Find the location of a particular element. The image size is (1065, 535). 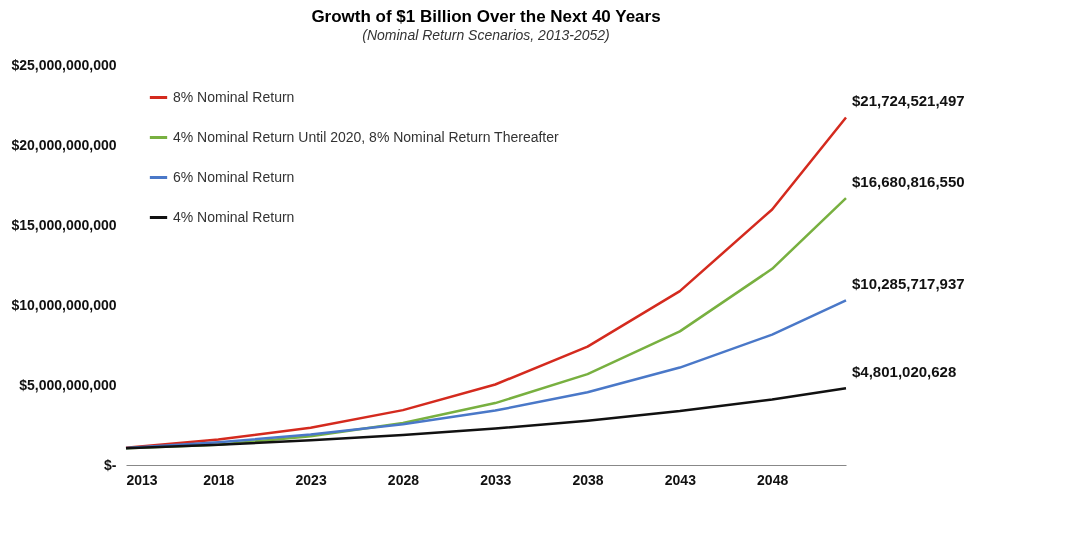

data-label: $16,680,816,550 is located at coordinates (908, 182).